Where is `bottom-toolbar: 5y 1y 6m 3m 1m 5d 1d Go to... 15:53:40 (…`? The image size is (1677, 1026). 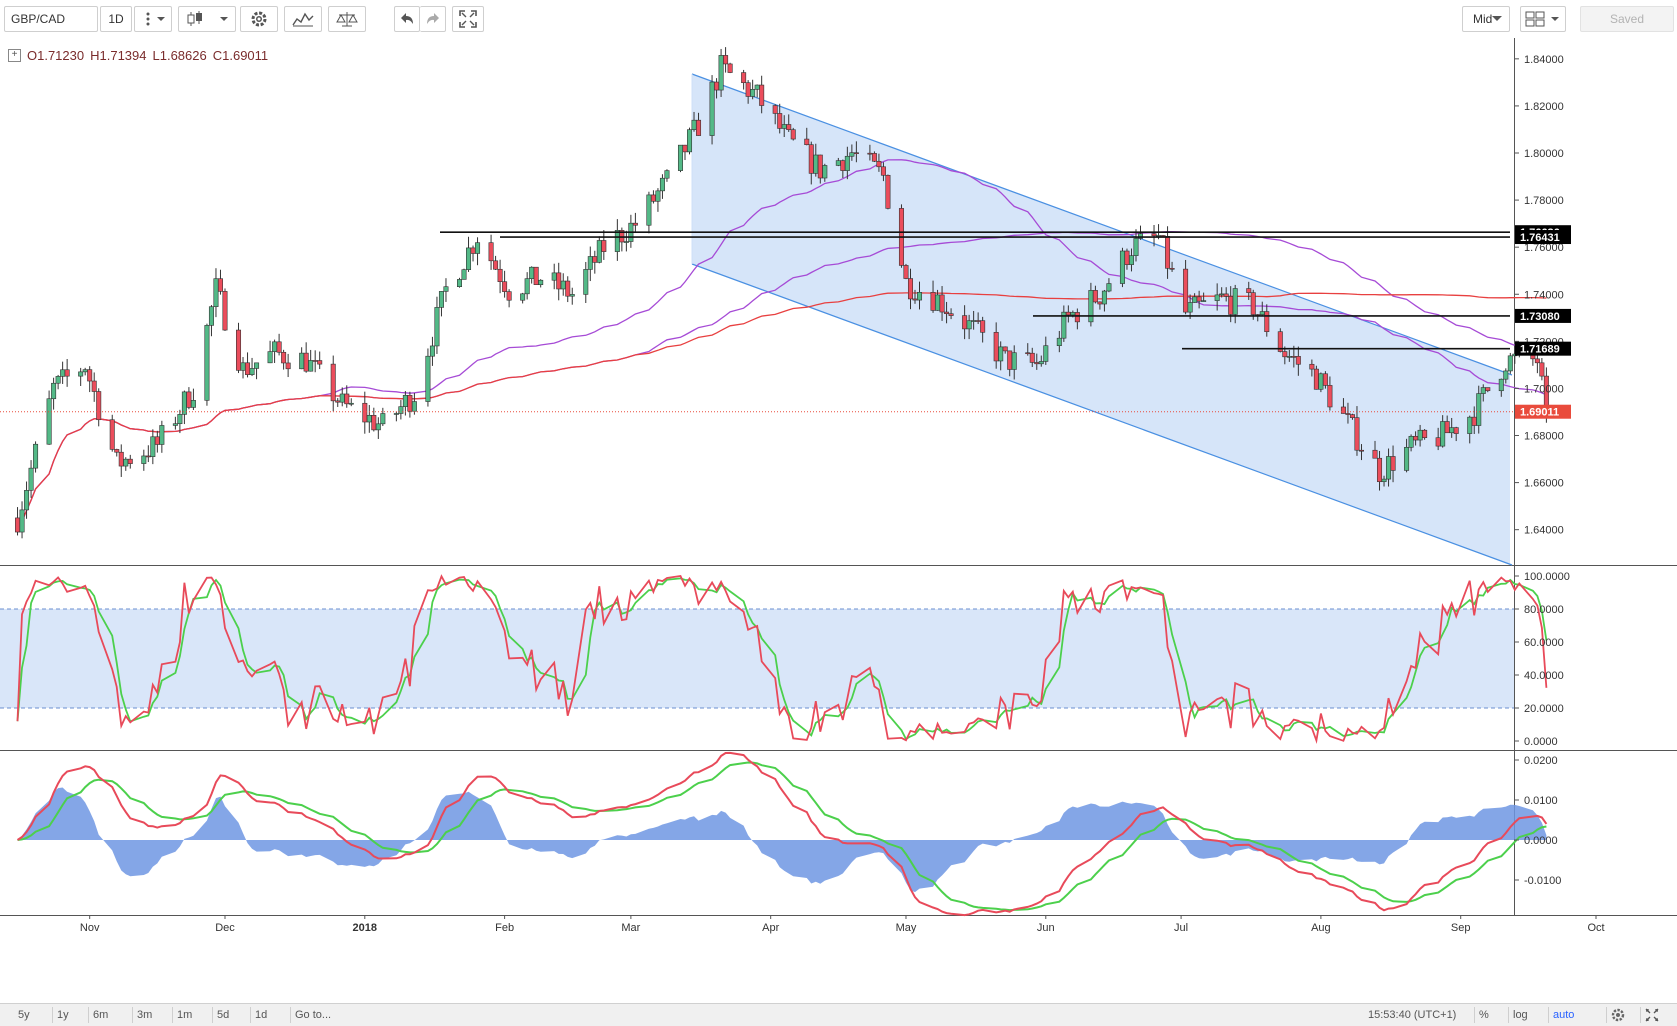 bottom-toolbar: 5y 1y 6m 3m 1m 5d 1d Go to... 15:53:40 (… is located at coordinates (838, 1014).